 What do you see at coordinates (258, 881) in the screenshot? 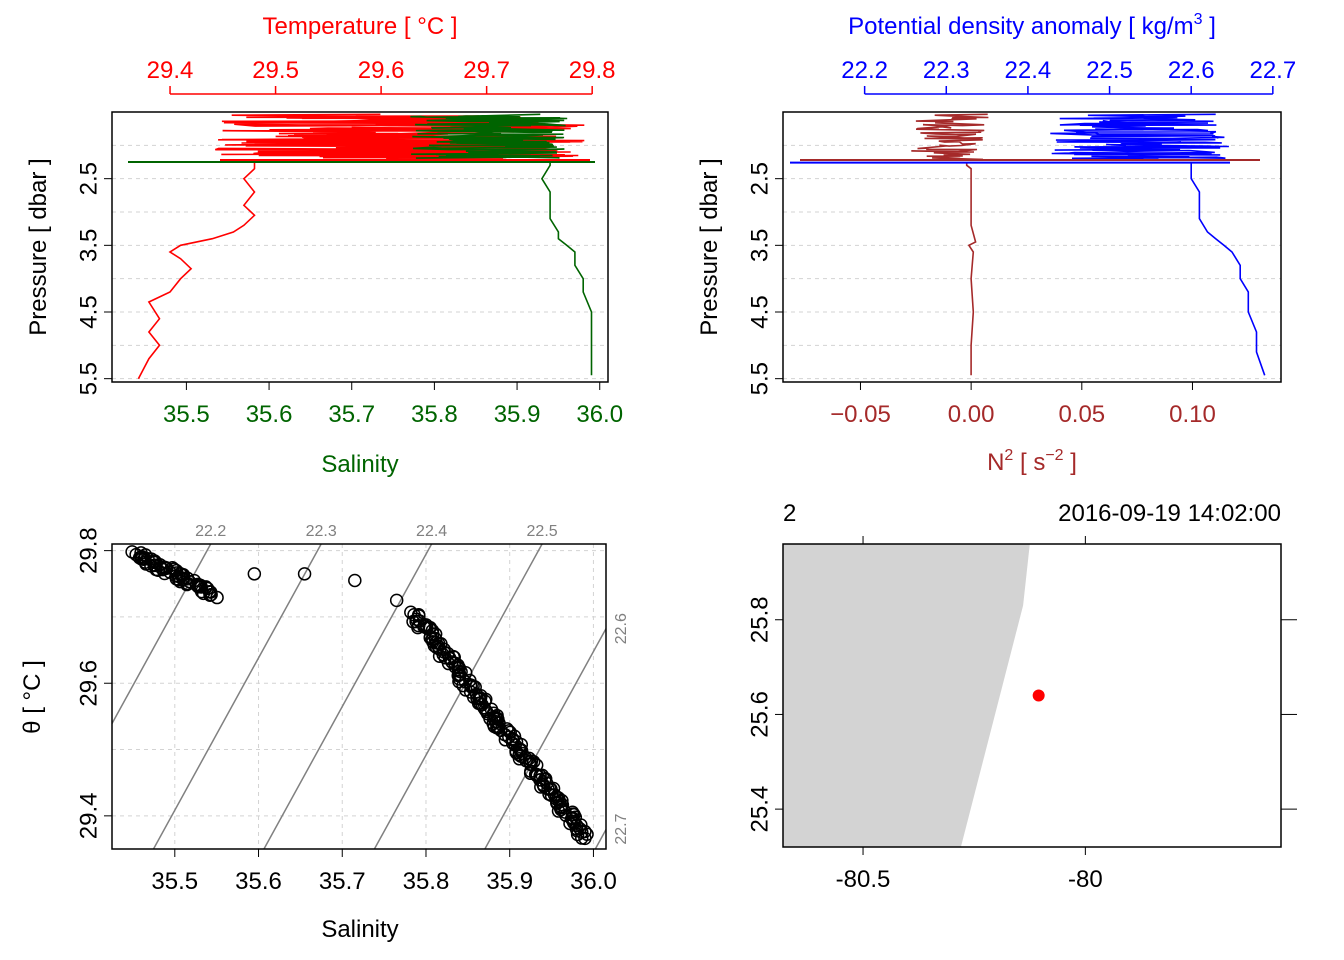
I see `x-tick-label: 35.6` at bounding box center [258, 881].